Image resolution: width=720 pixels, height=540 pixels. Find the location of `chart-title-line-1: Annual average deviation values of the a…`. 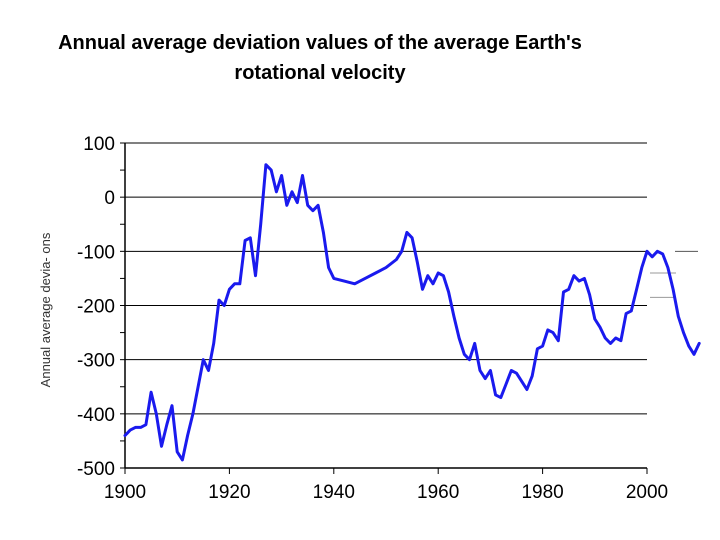

chart-title-line-1: Annual average deviation values of the a… is located at coordinates (320, 43).